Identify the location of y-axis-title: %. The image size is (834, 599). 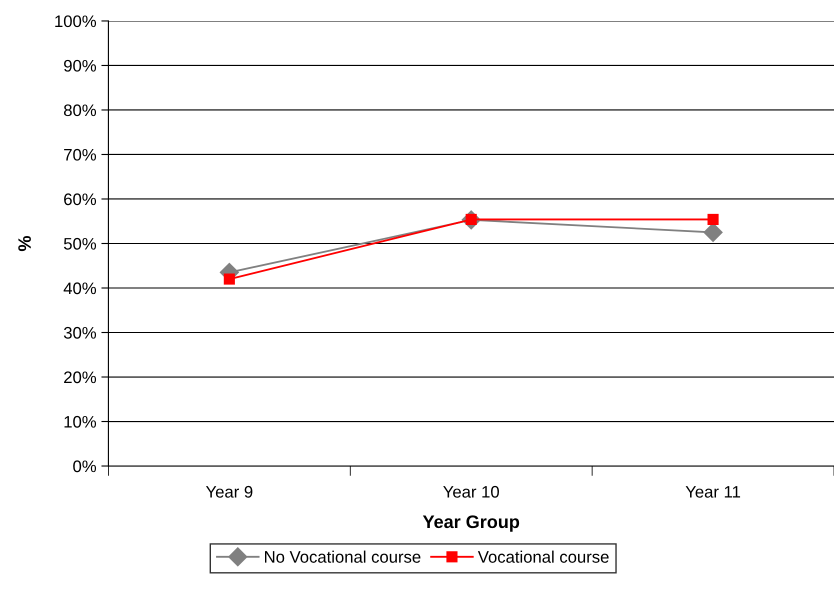
(24, 244).